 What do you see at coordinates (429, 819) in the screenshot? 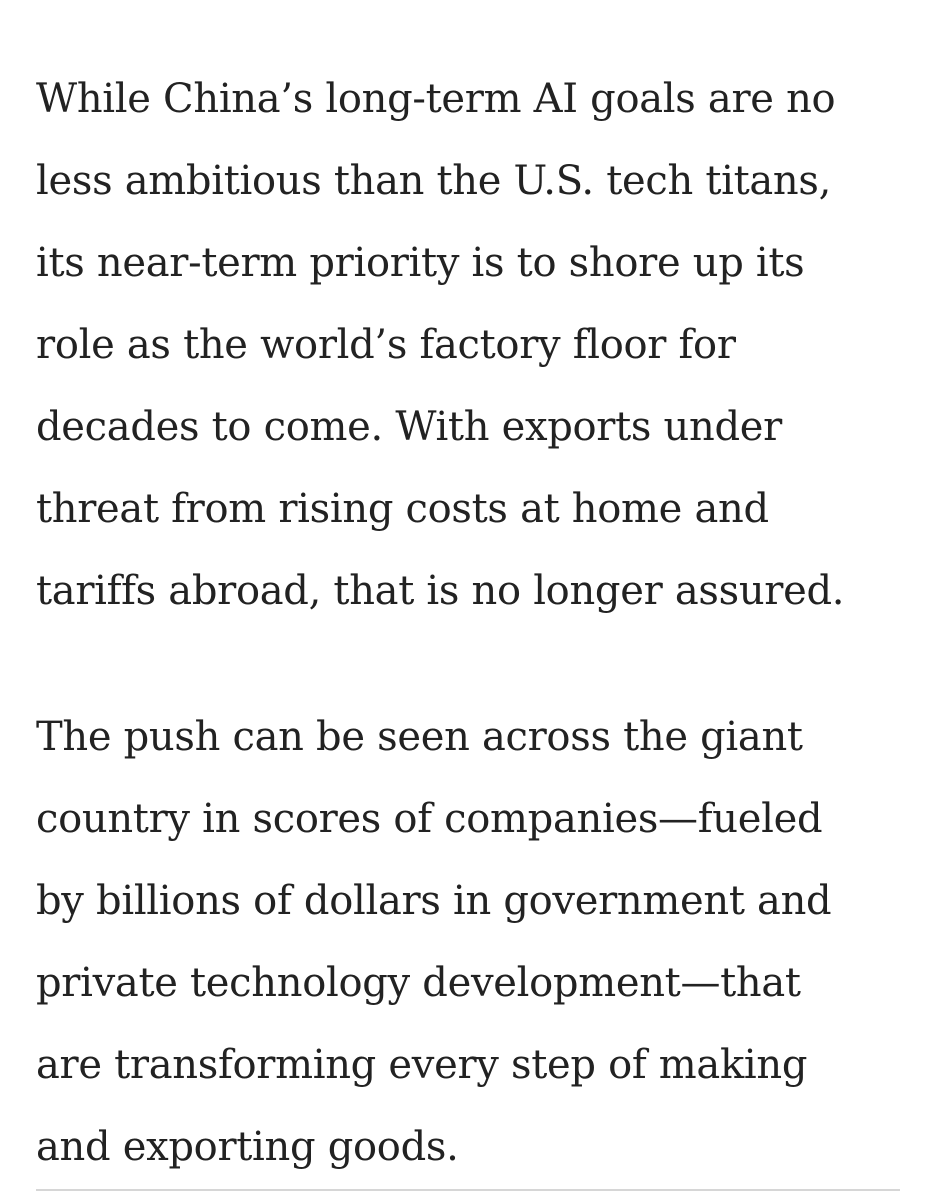
I see `paragraph-line: country in scores of companies—fueled` at bounding box center [429, 819].